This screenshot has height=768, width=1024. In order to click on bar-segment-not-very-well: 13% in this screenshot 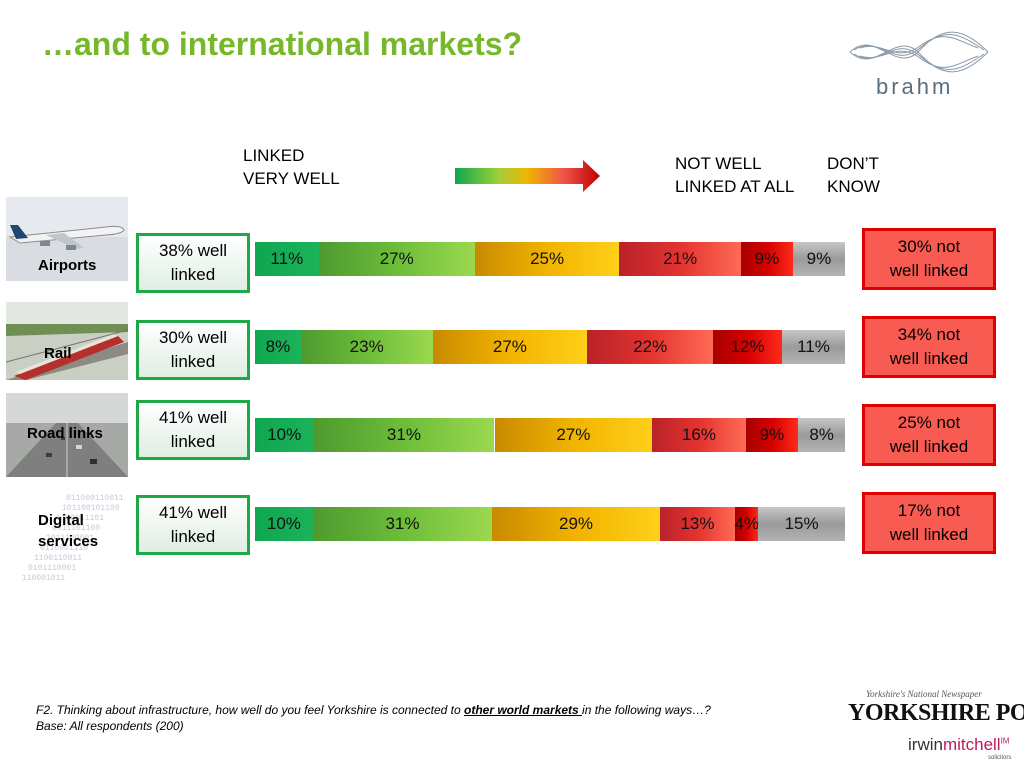, I will do `click(697, 524)`.